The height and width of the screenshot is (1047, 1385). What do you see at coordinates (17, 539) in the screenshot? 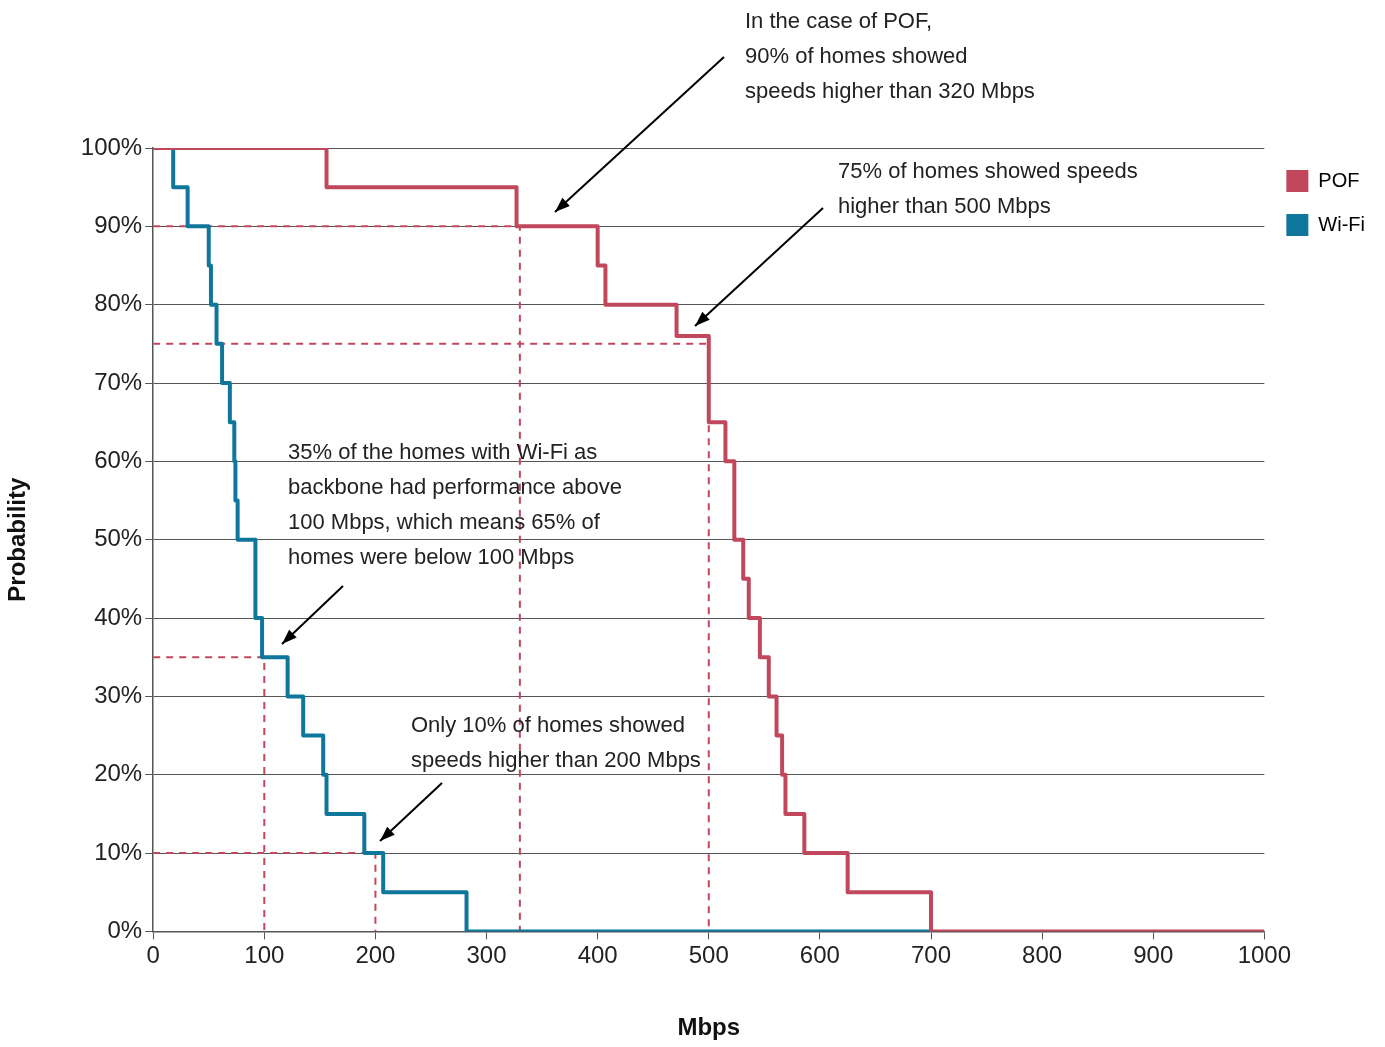
I see `y-axis-title: Probability` at bounding box center [17, 539].